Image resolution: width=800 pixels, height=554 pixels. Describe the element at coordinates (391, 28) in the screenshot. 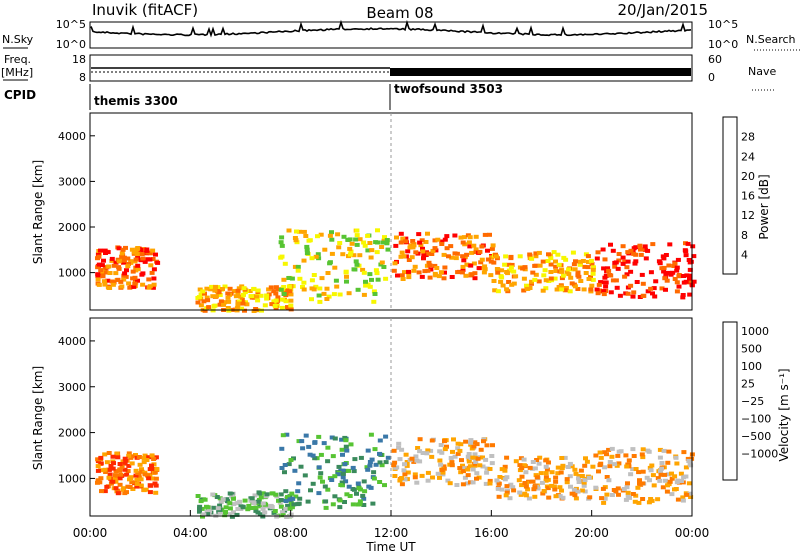

I see `nsky-trace` at that location.